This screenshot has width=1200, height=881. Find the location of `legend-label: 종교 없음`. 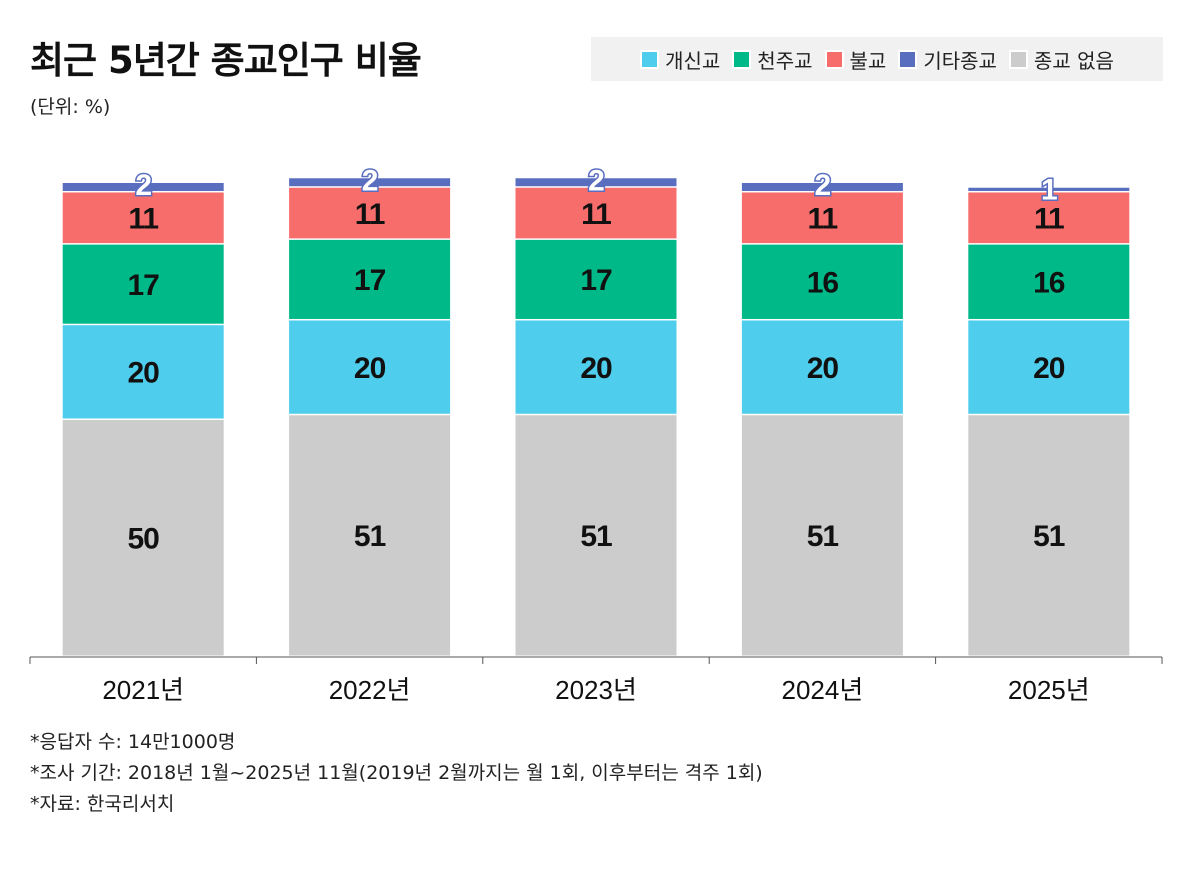

legend-label: 종교 없음 is located at coordinates (1073, 60).